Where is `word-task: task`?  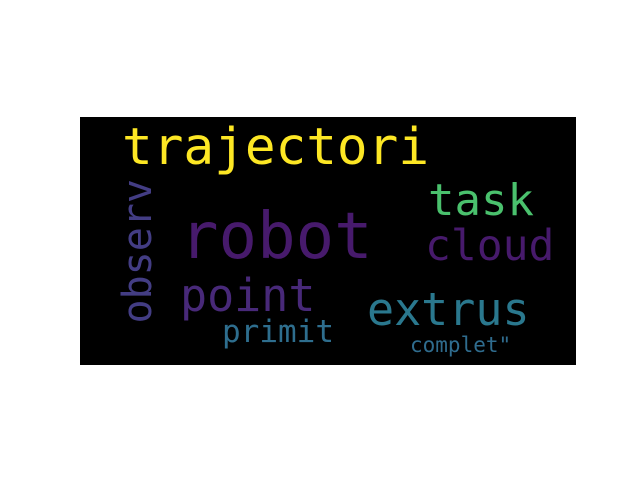 word-task: task is located at coordinates (481, 200).